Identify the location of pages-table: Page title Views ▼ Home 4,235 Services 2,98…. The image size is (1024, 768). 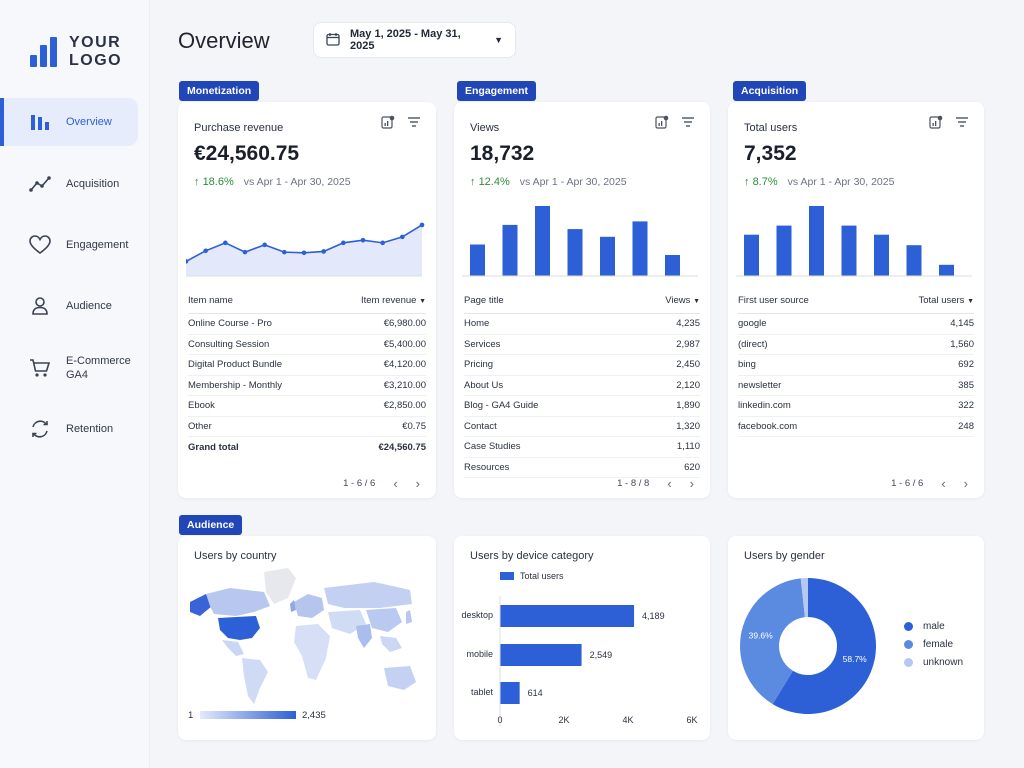
(582, 386).